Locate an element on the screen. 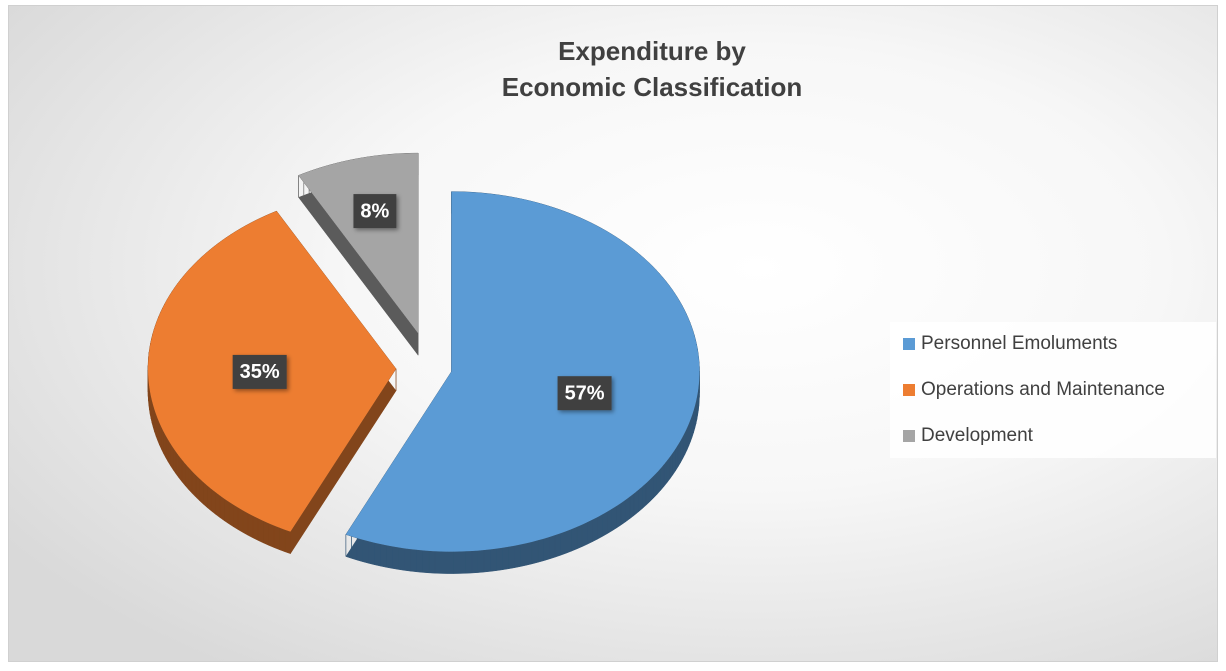  chart-title: Expenditure by is located at coordinates (652, 51).